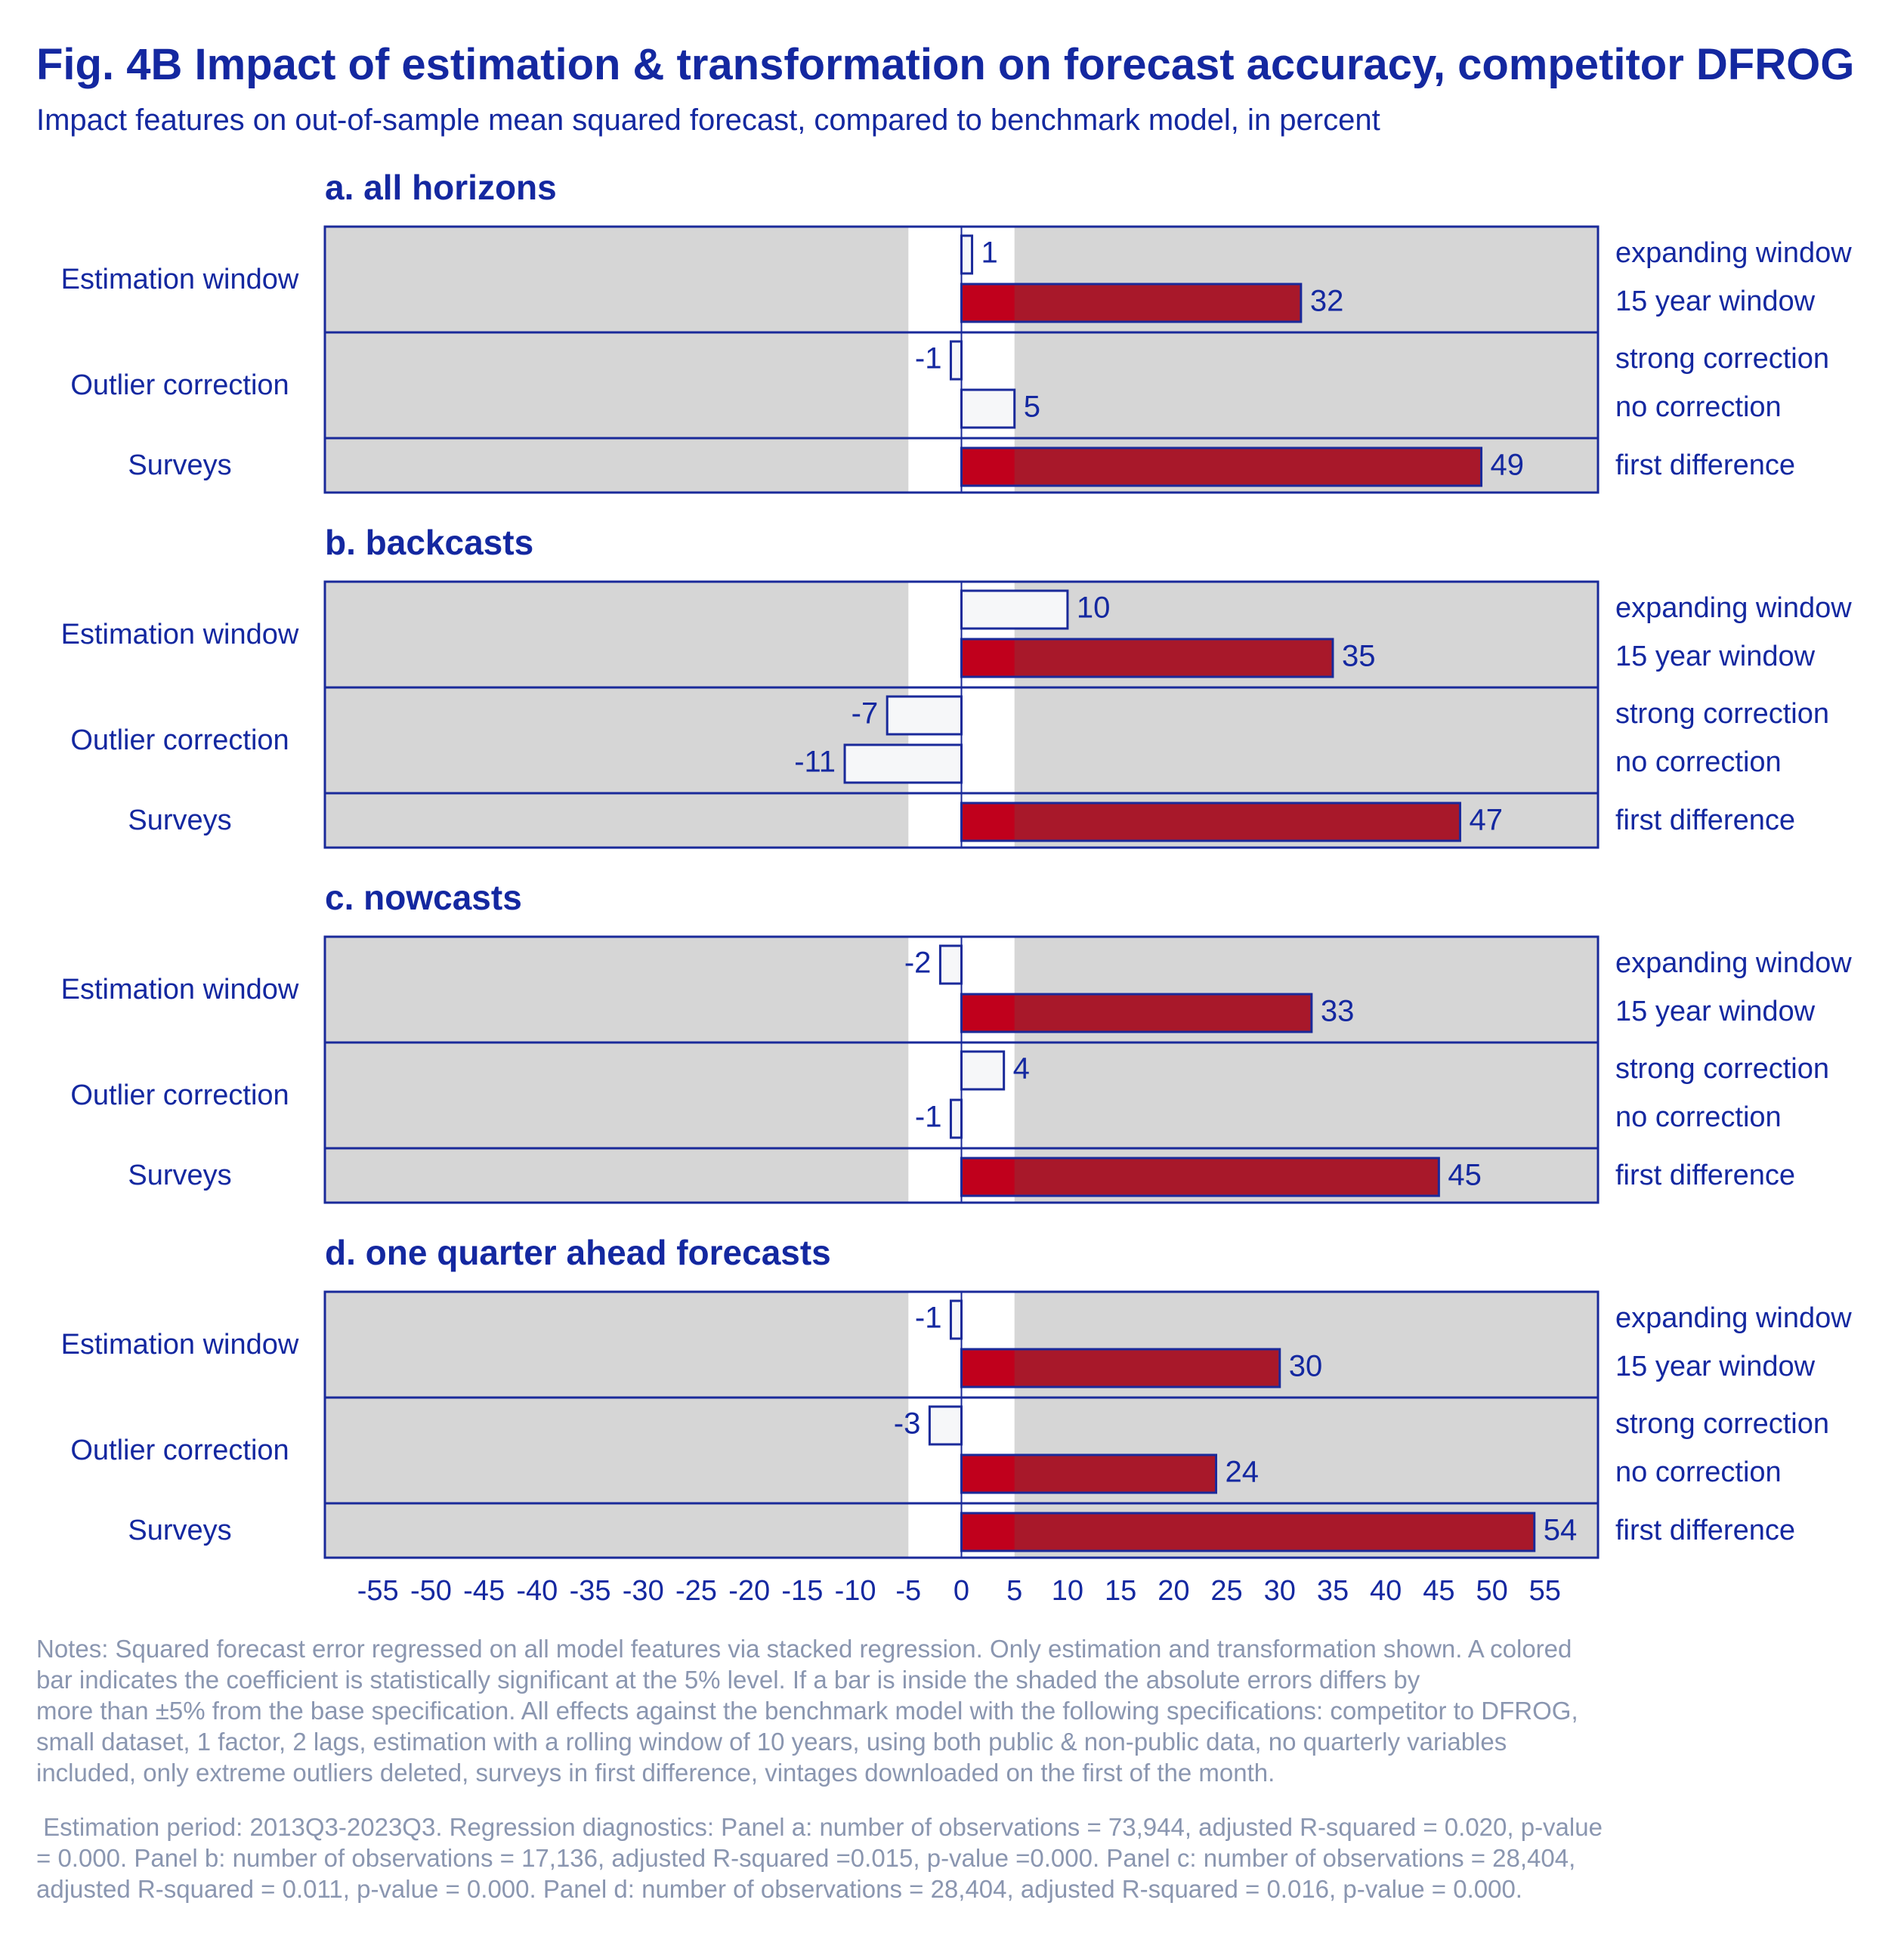 This screenshot has width=1904, height=1949. I want to click on panel-title: c. nowcasts, so click(423, 897).